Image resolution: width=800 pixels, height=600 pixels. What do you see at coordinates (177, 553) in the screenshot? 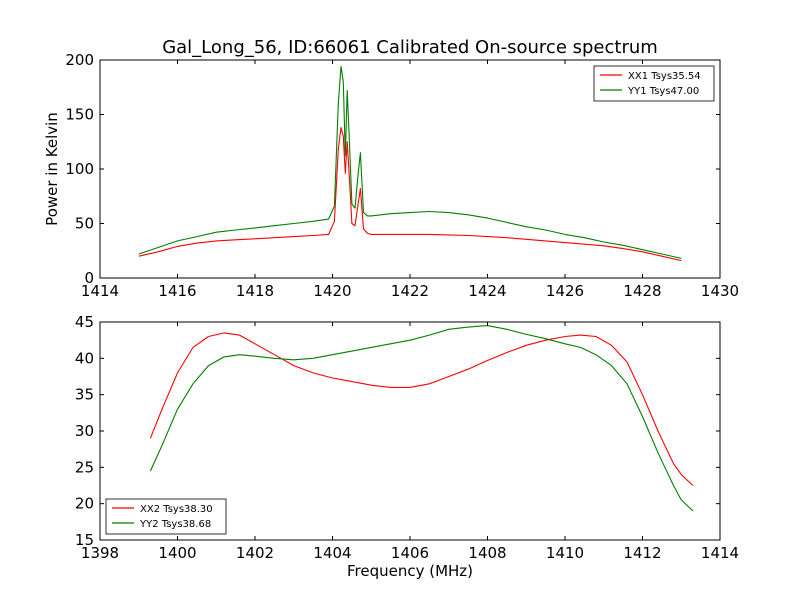
I see `x-tick-label: 1400` at bounding box center [177, 553].